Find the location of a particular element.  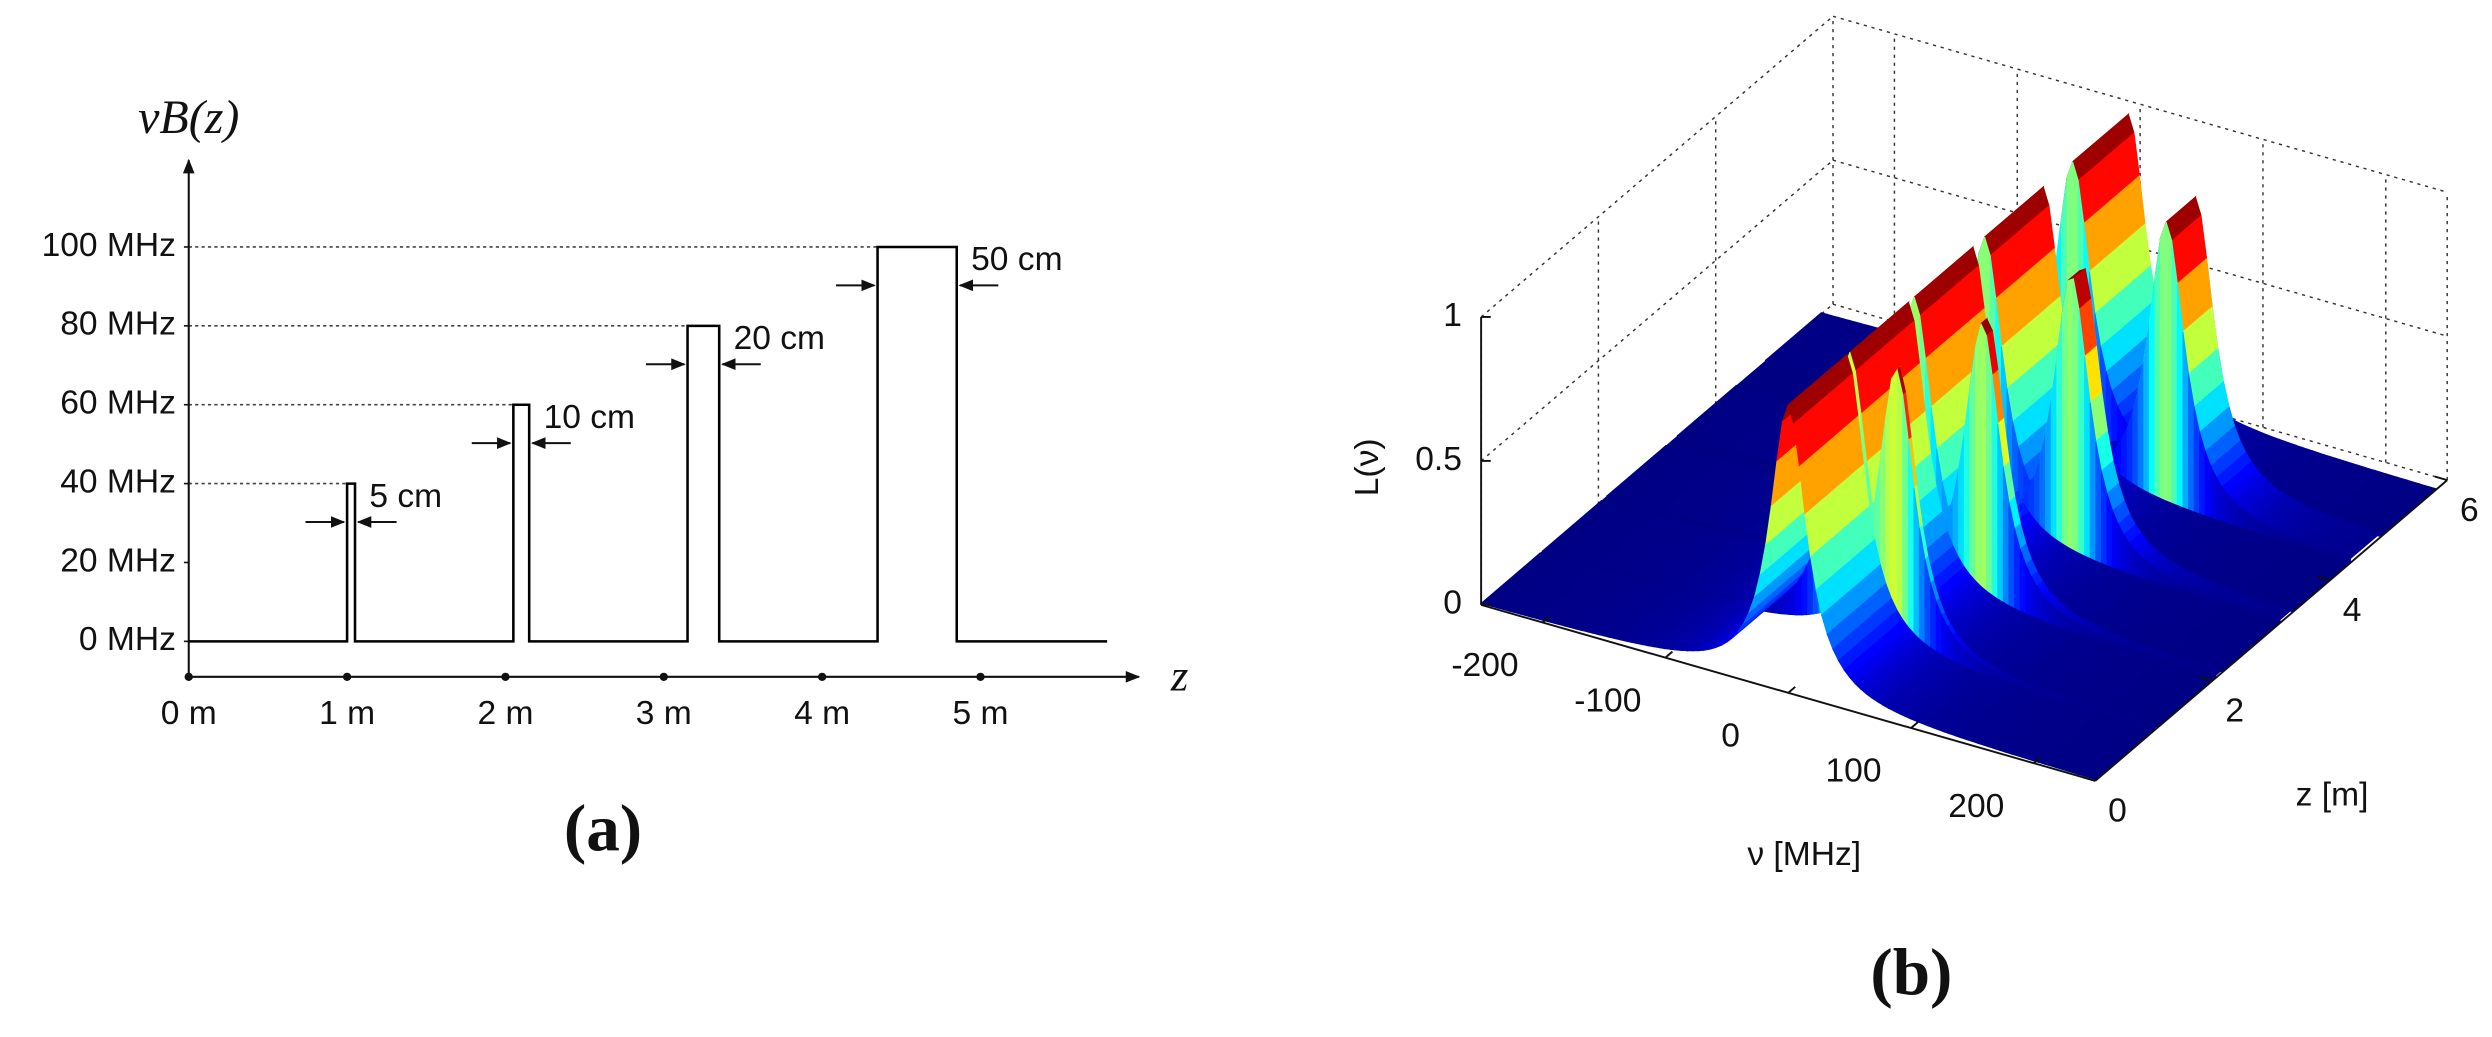

x-tick-label: 200 is located at coordinates (1976, 806).